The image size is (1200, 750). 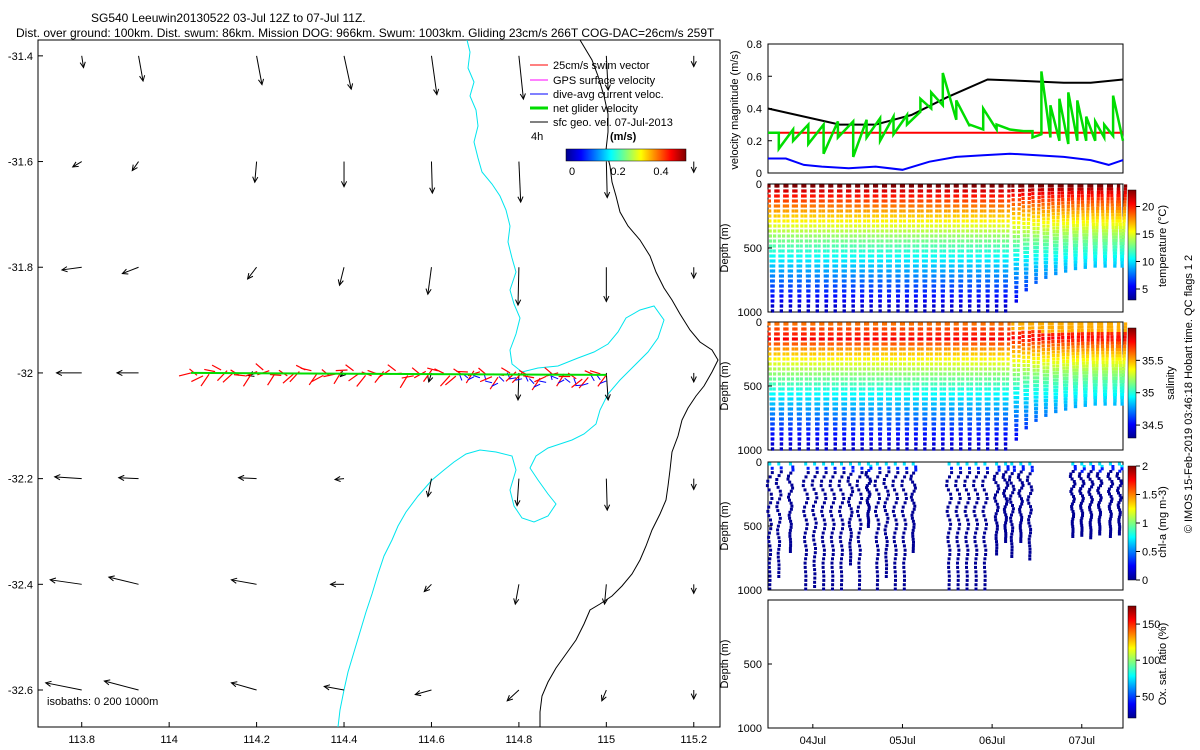 I want to click on sfc-vector-head, so click(x=418, y=693).